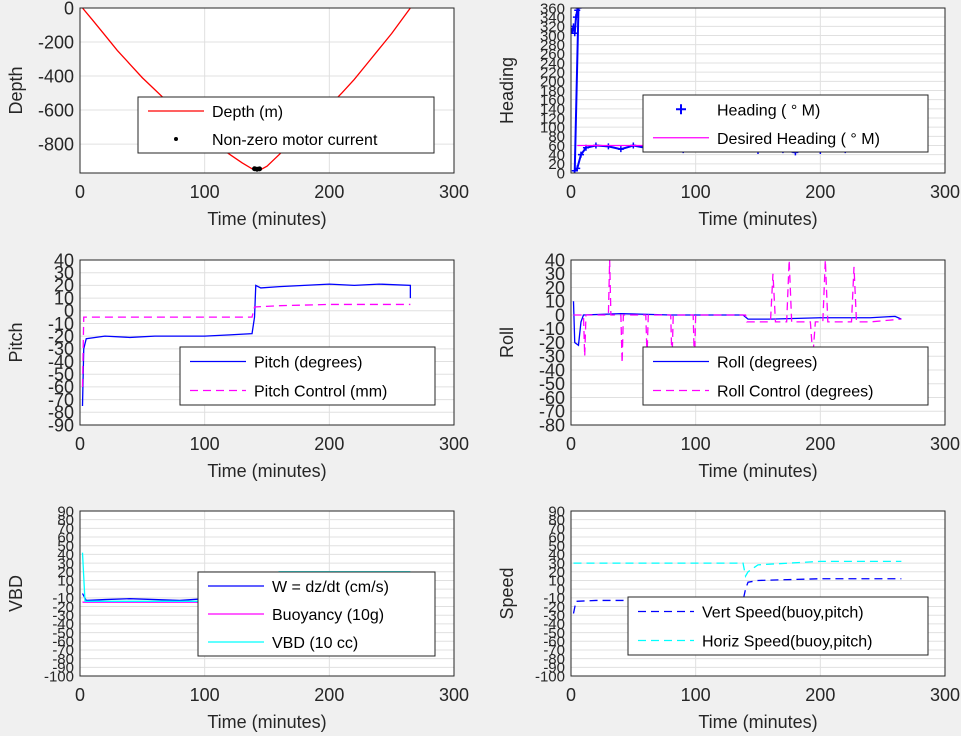  Describe the element at coordinates (507, 593) in the screenshot. I see `y-axis-label: Speed` at that location.